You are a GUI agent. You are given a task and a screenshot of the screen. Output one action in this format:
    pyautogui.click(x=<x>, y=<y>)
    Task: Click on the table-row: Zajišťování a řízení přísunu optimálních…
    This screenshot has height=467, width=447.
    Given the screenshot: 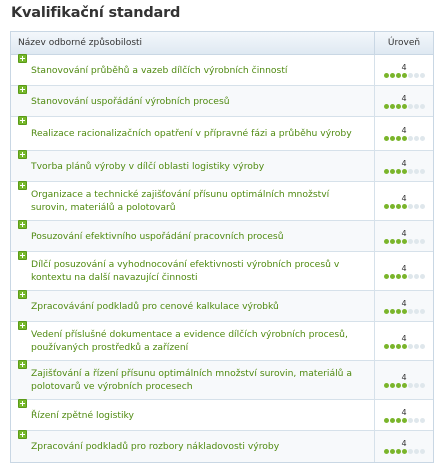 What is the action you would take?
    pyautogui.click(x=222, y=380)
    